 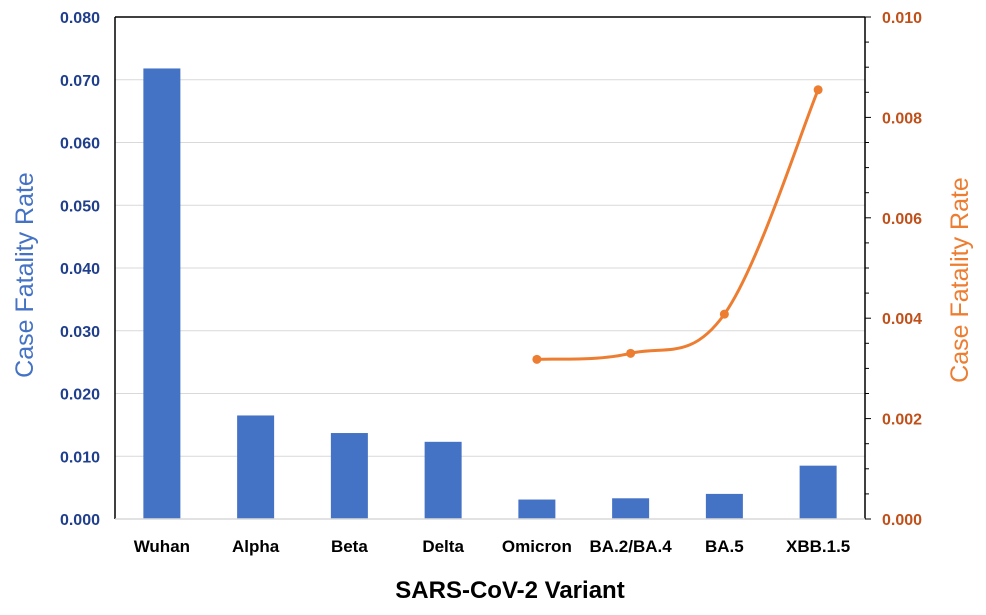 What do you see at coordinates (80, 206) in the screenshot?
I see `left-tick-label: 0.050` at bounding box center [80, 206].